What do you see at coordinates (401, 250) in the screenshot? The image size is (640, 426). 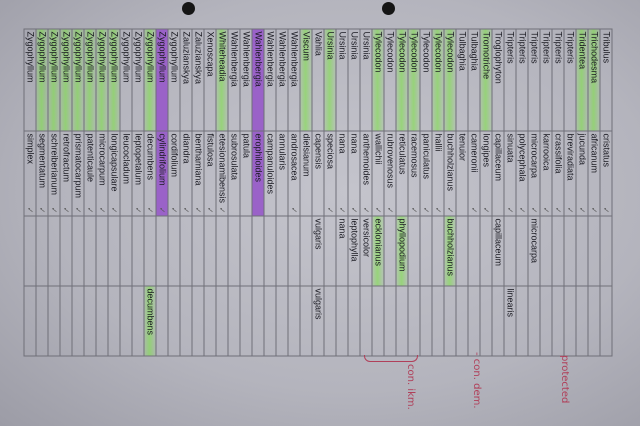 I see `synonym-cell: phyllopodium` at bounding box center [401, 250].